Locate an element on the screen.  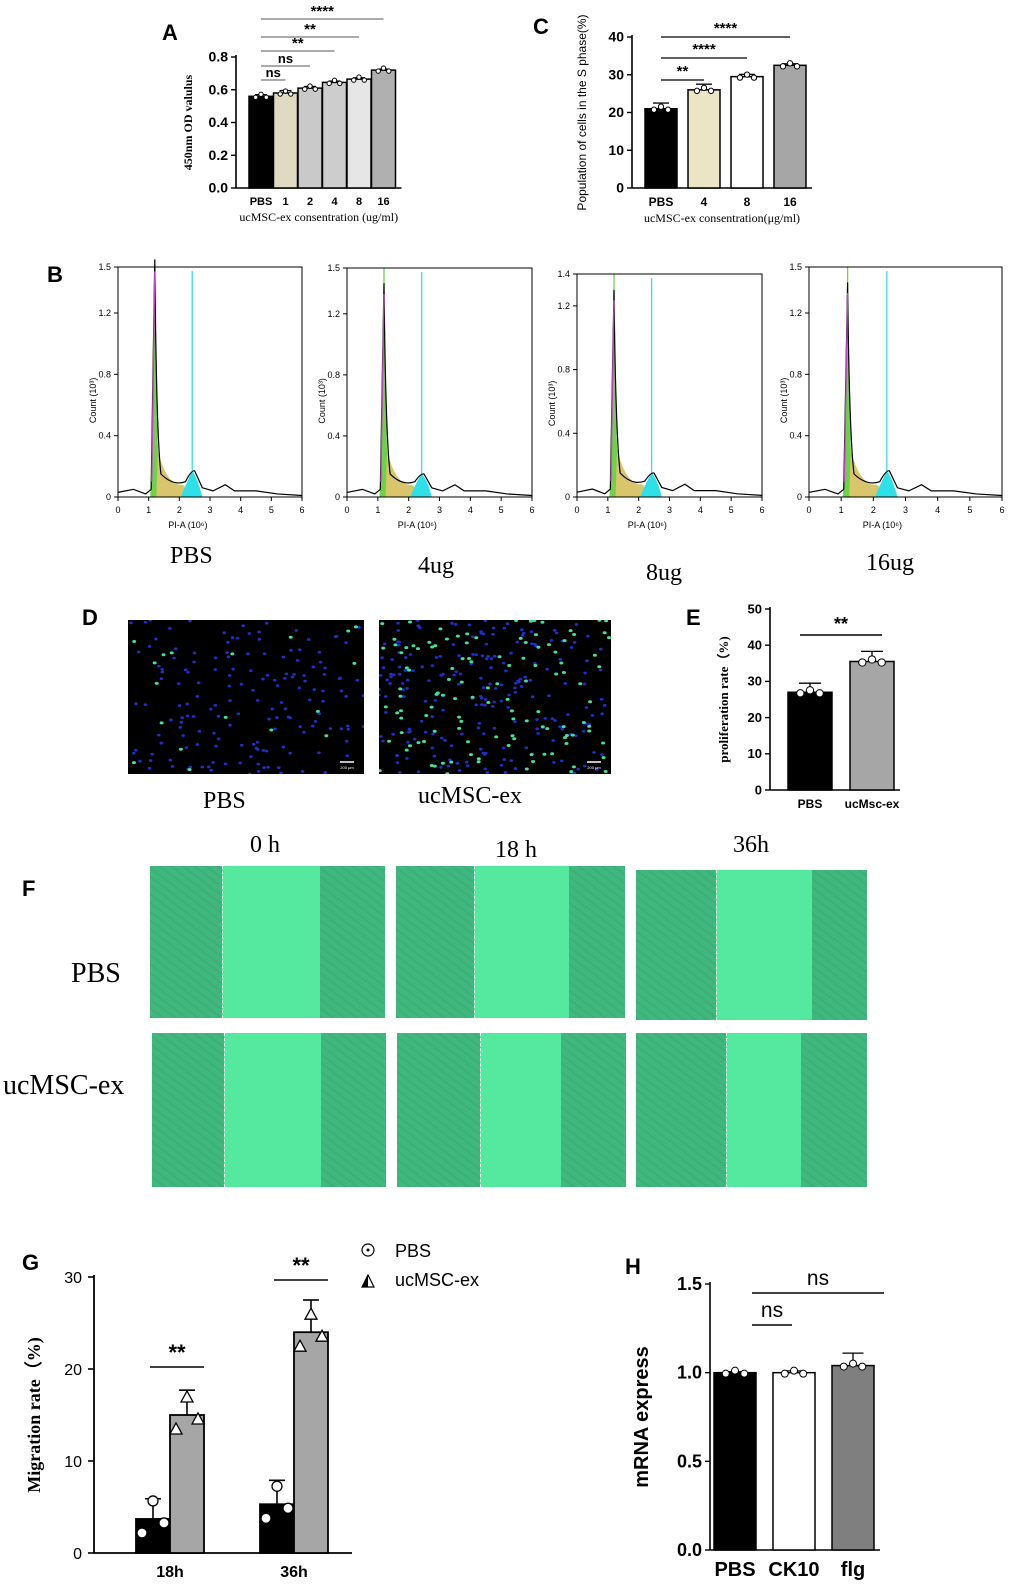
legend-marker-dot is located at coordinates (368, 1250).